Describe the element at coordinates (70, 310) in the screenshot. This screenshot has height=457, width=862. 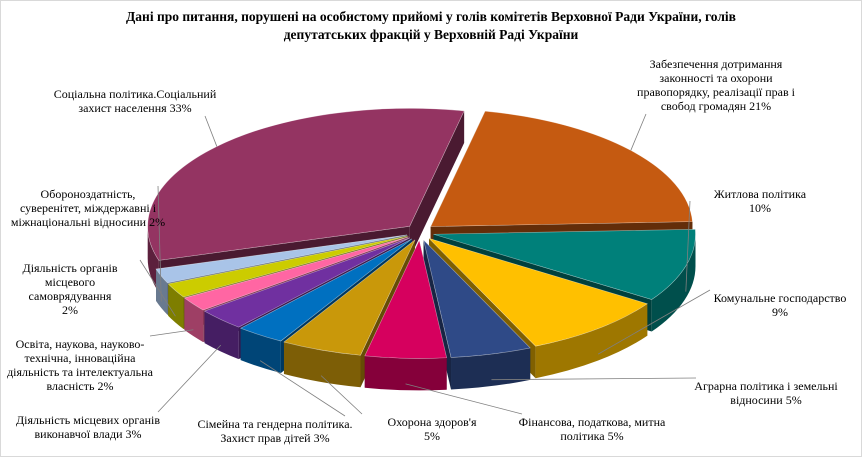
I see `slice-label-line: 2%` at that location.